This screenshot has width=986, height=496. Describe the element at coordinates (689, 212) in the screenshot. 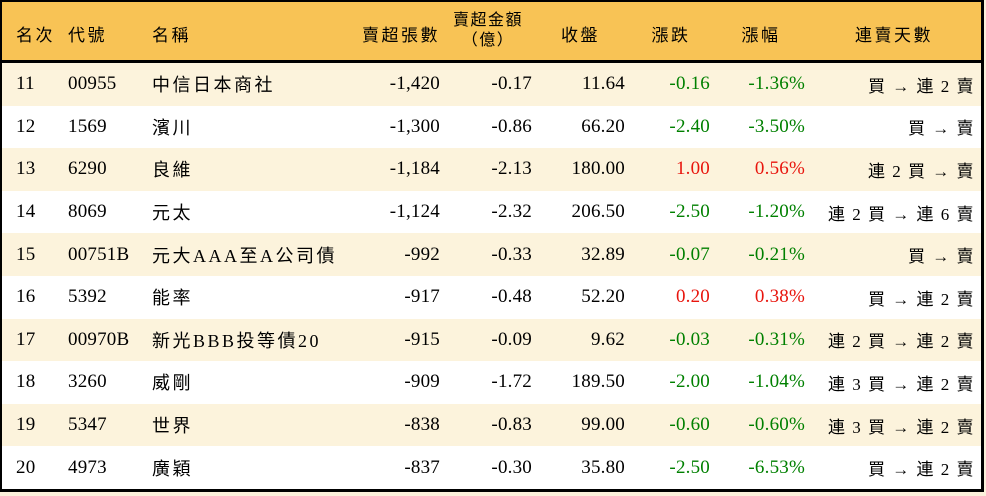

I see `change-cell: -2.50` at that location.